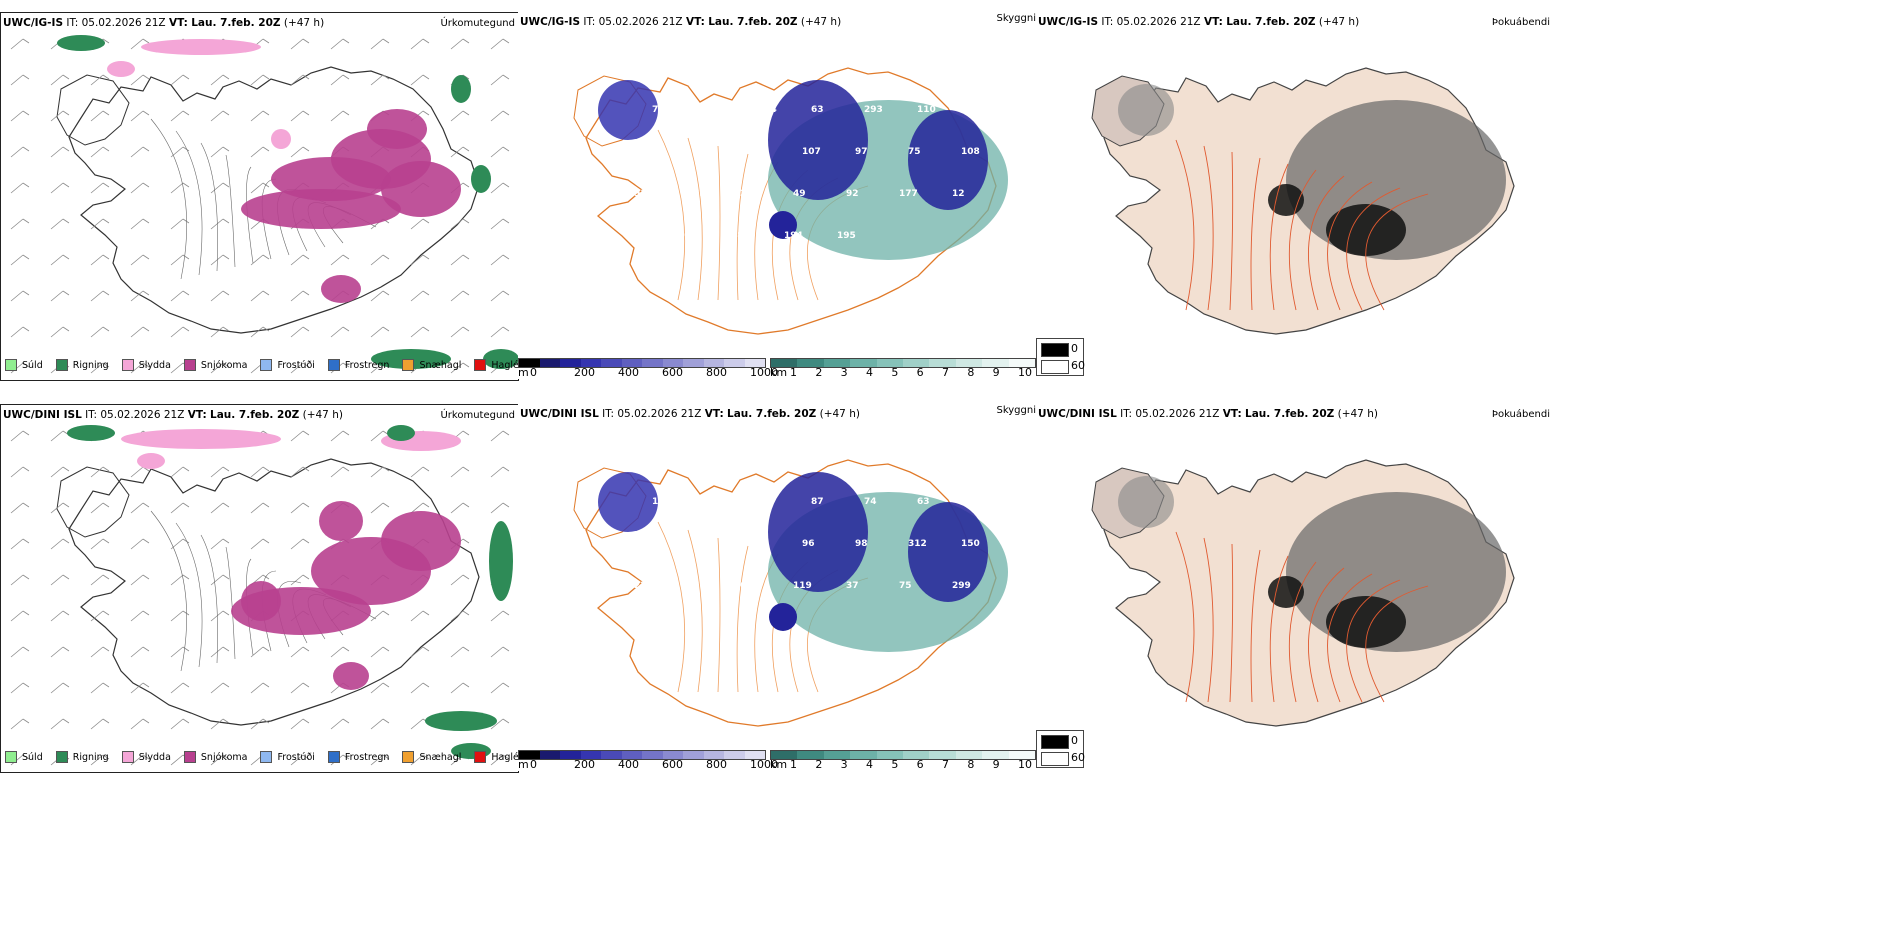  What do you see at coordinates (914, 152) in the screenshot?
I see `visibility-value-label: 75` at bounding box center [914, 152].